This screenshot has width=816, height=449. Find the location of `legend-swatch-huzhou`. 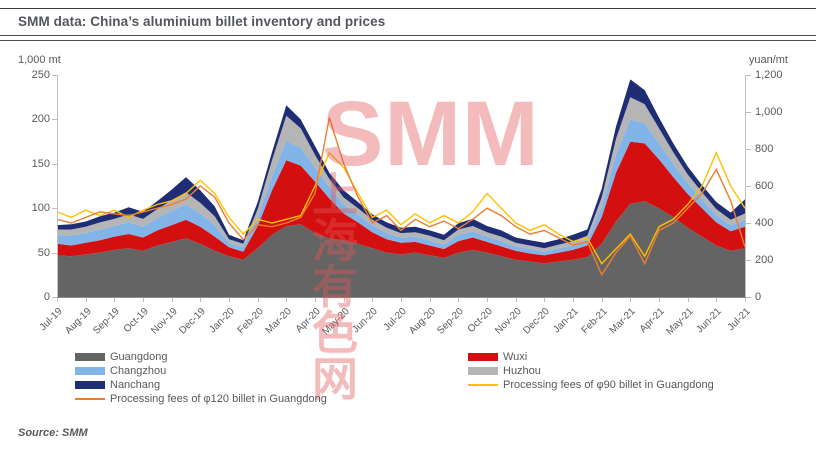

legend-swatch-huzhou is located at coordinates (483, 371).